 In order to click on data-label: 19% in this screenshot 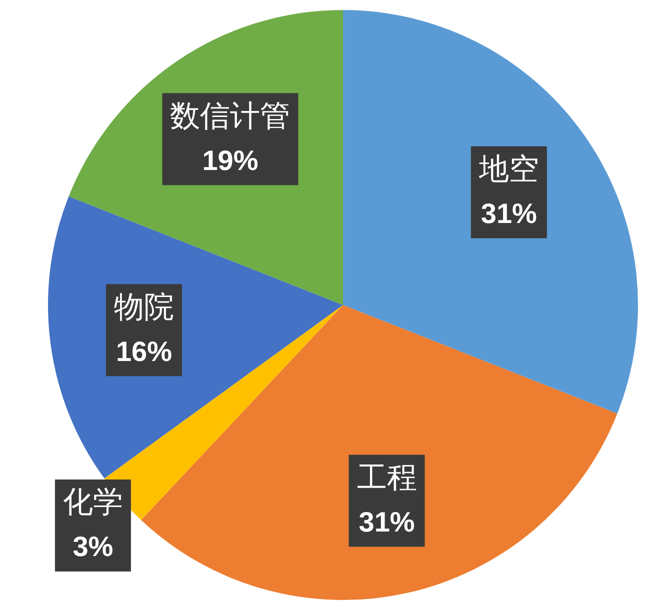, I will do `click(230, 160)`.